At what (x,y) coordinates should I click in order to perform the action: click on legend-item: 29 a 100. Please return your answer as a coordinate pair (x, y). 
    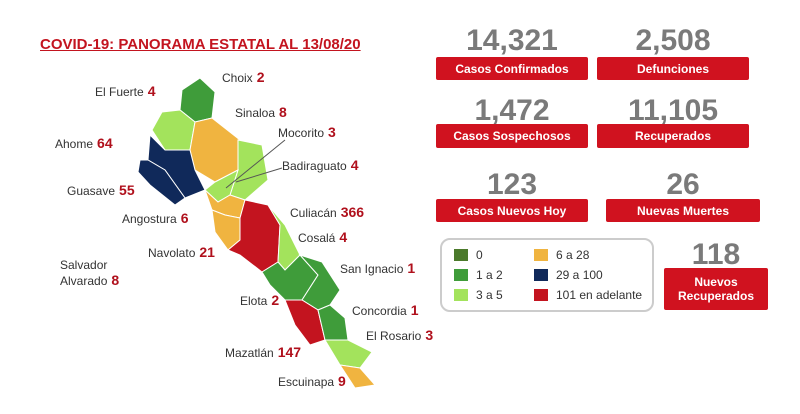
    Looking at the image, I should click on (568, 275).